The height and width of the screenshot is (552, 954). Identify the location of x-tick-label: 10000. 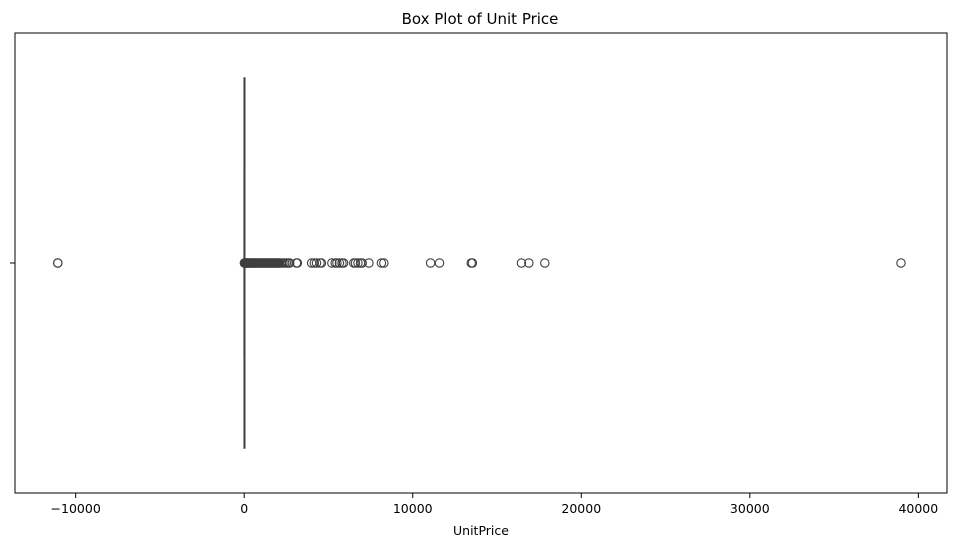
(413, 508).